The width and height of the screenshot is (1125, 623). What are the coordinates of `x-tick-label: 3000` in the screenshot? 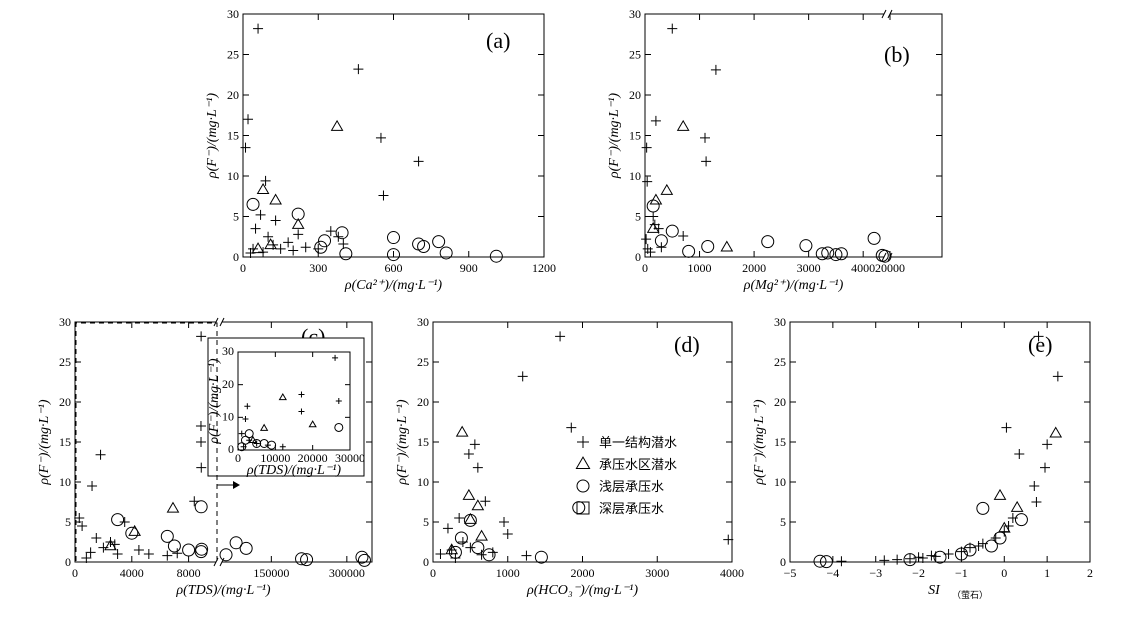 It's located at (657, 573).